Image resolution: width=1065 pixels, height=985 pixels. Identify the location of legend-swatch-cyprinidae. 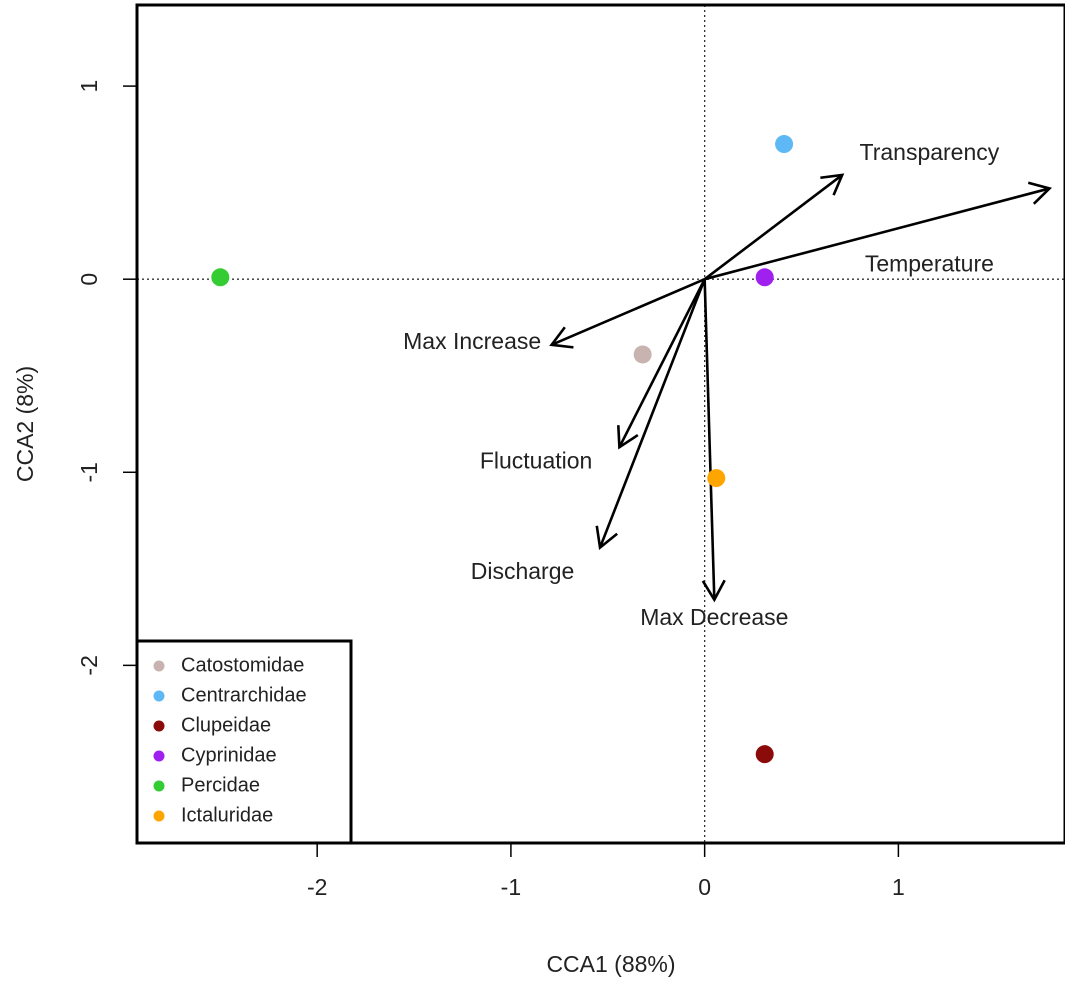
(159, 756).